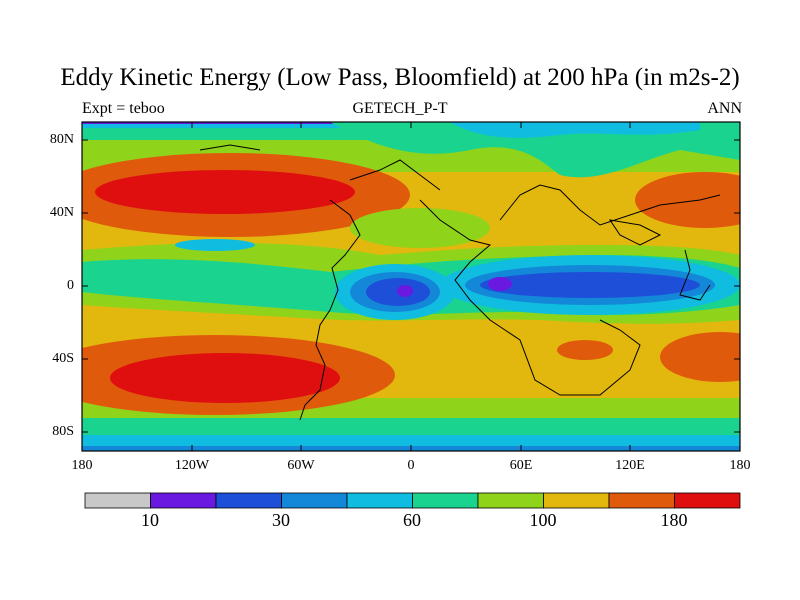  Describe the element at coordinates (724, 108) in the screenshot. I see `season-label: ANN` at that location.